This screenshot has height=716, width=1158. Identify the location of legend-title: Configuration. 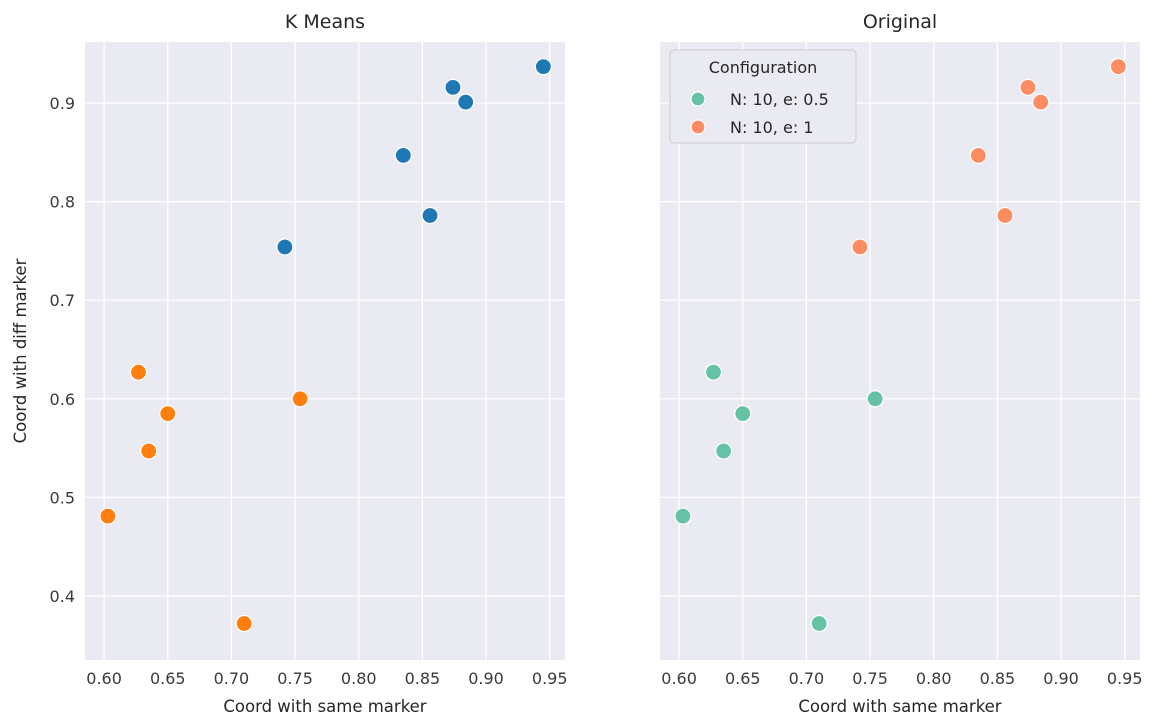
(763, 67).